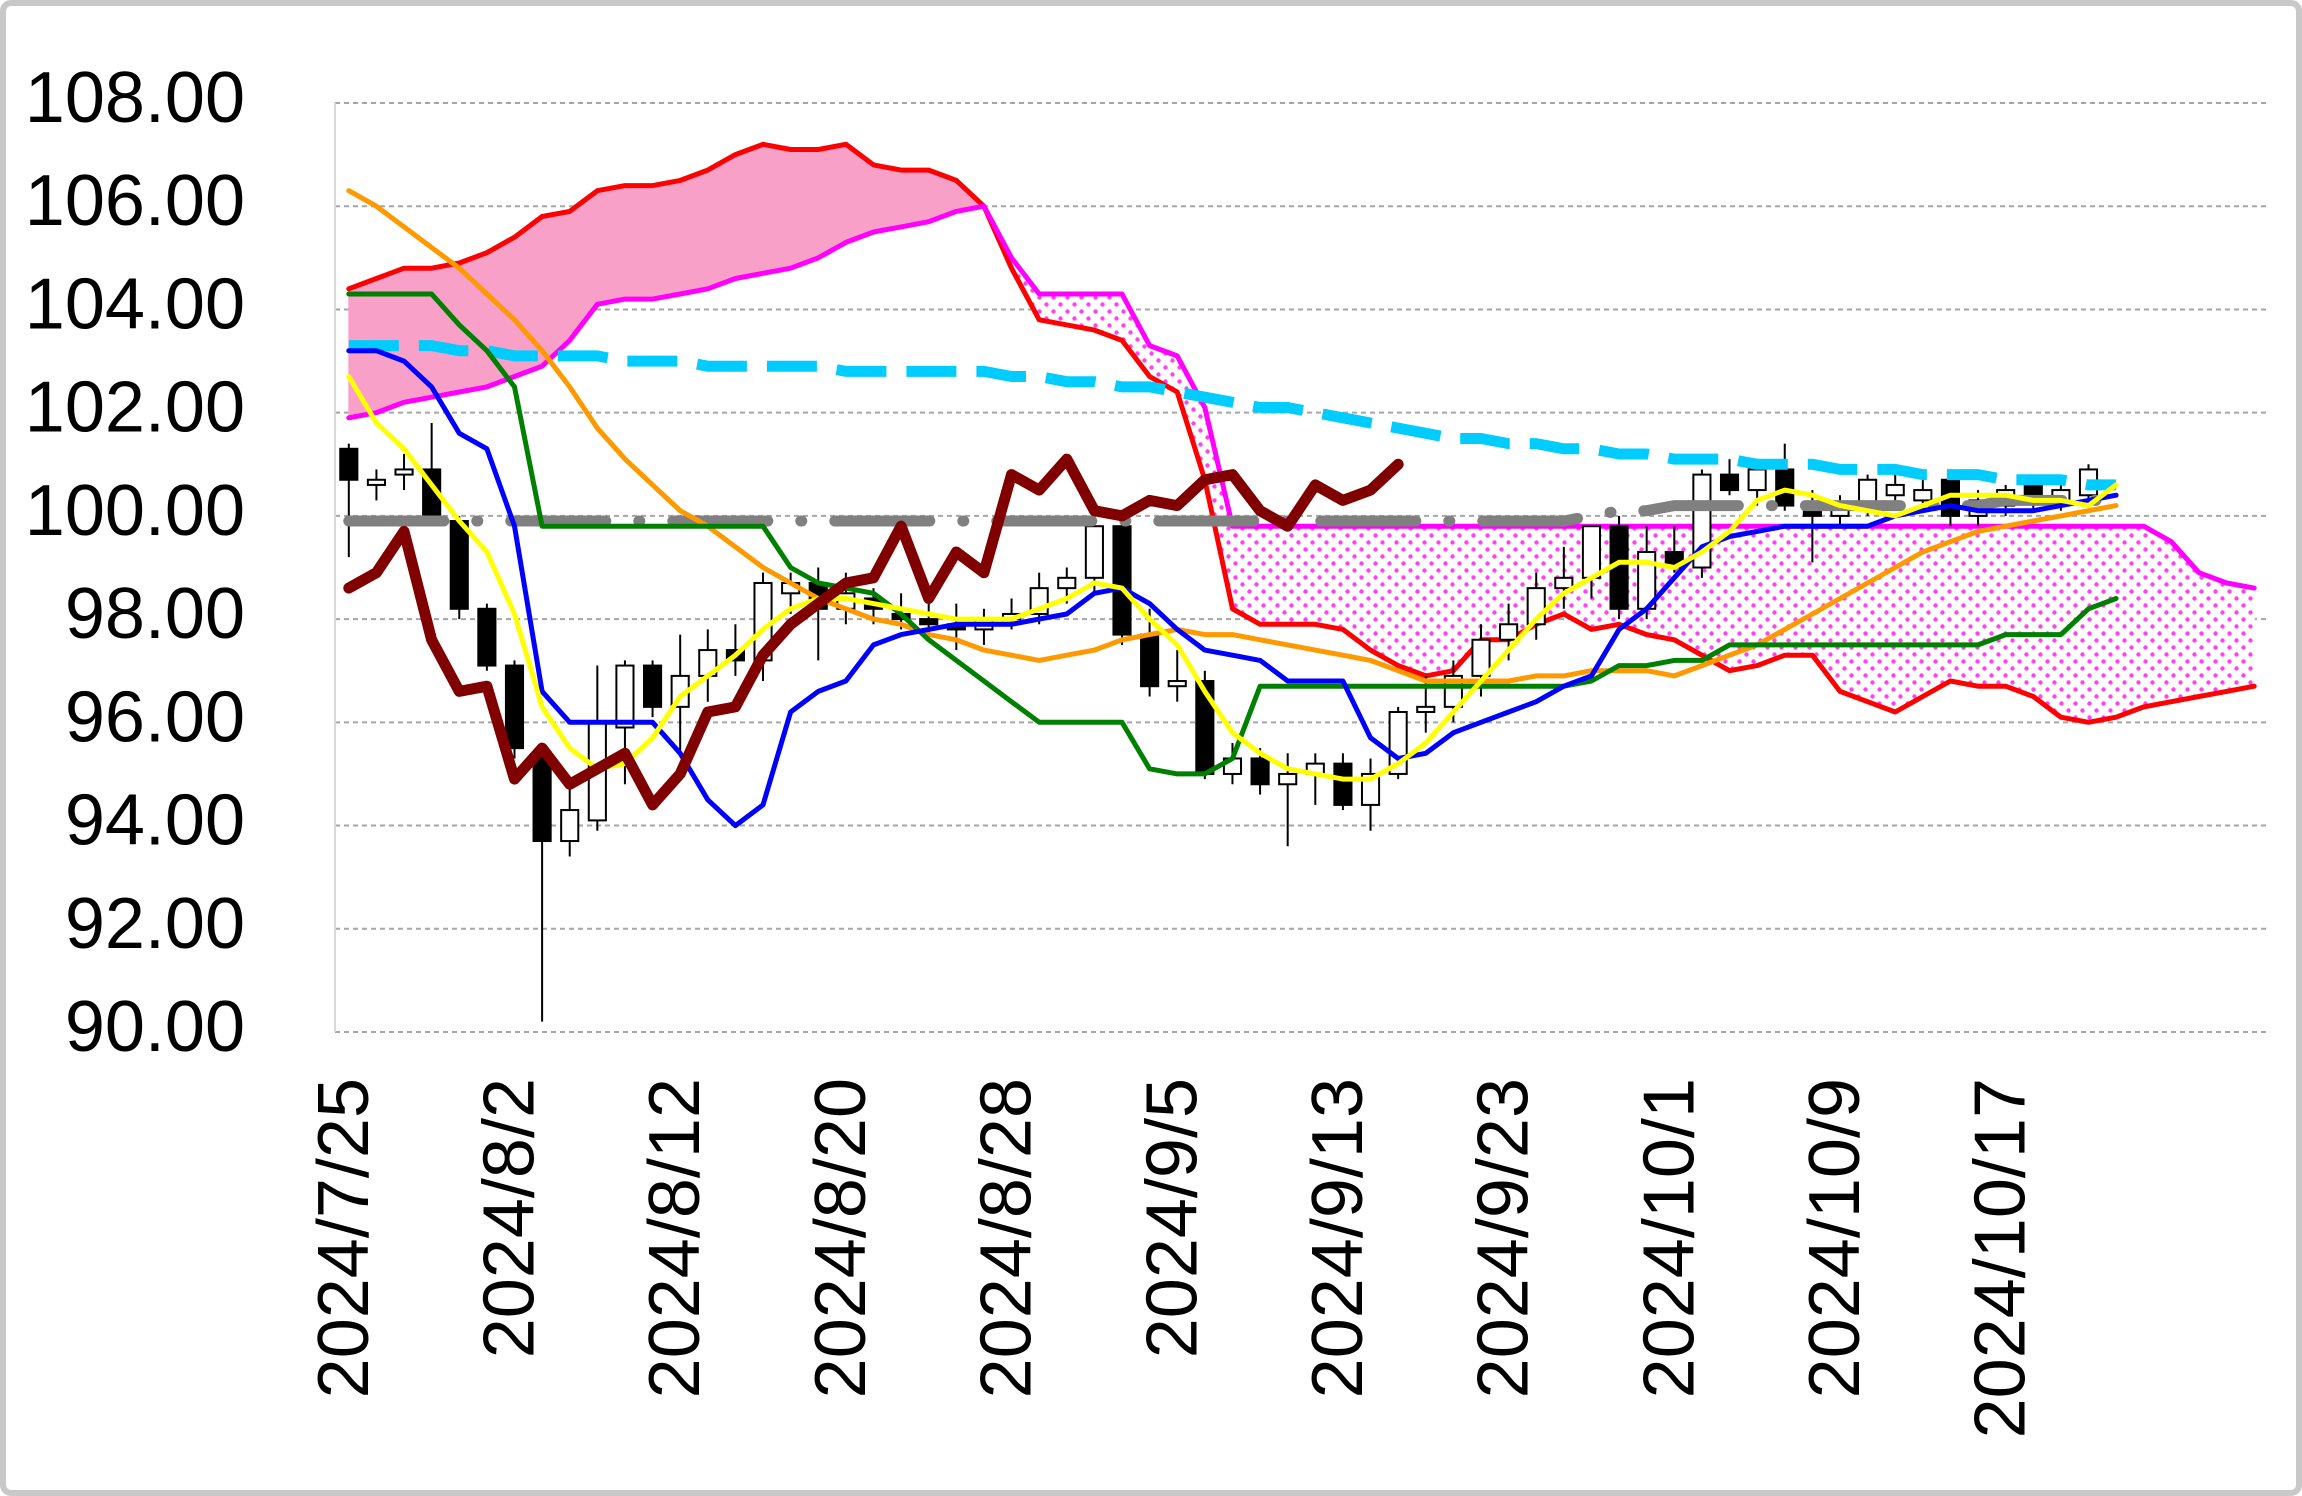  What do you see at coordinates (135, 201) in the screenshot?
I see `y-tick-label: 106.00` at bounding box center [135, 201].